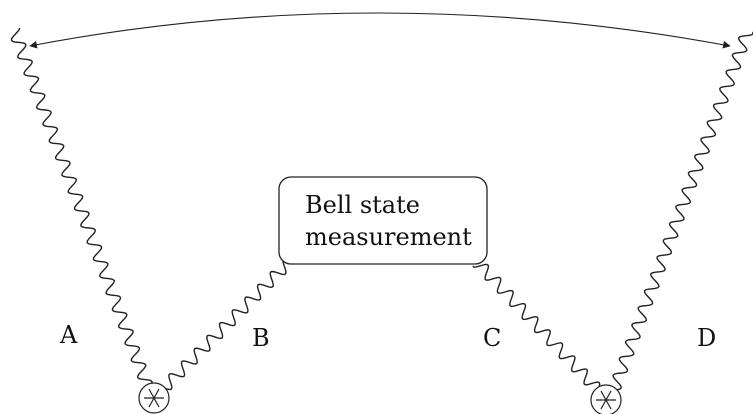 The width and height of the screenshot is (753, 414). What do you see at coordinates (606, 399) in the screenshot?
I see `source-right-icon` at bounding box center [606, 399].